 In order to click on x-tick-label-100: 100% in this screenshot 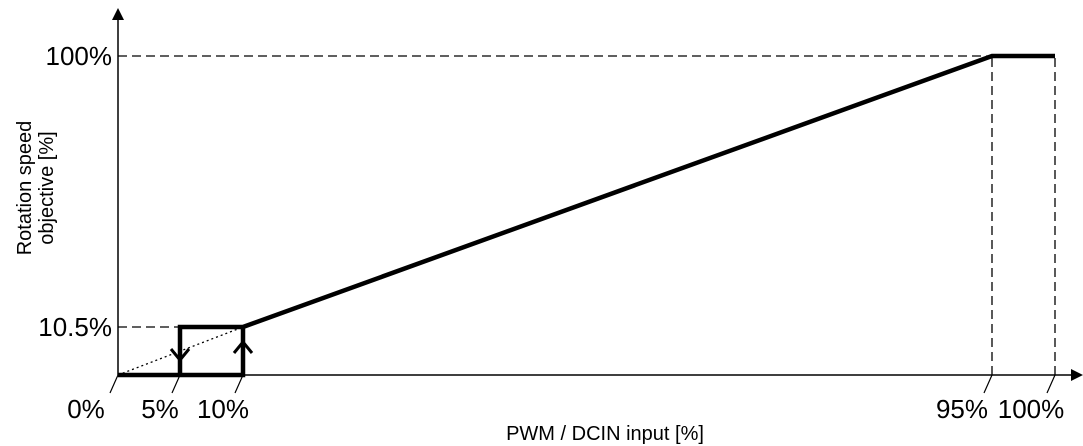, I will do `click(1031, 409)`.